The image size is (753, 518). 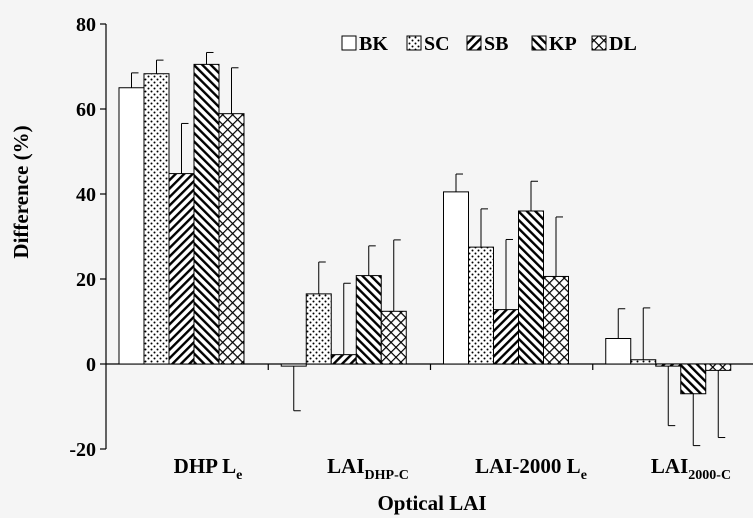 I want to click on category-label: LAI2000-C, so click(x=691, y=468).